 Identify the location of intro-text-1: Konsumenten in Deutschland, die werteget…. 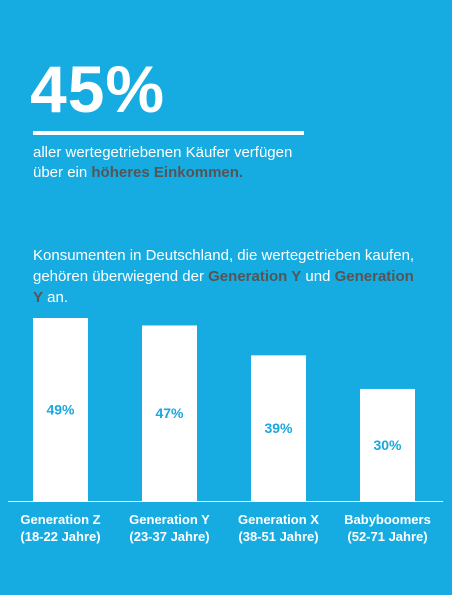
(224, 266).